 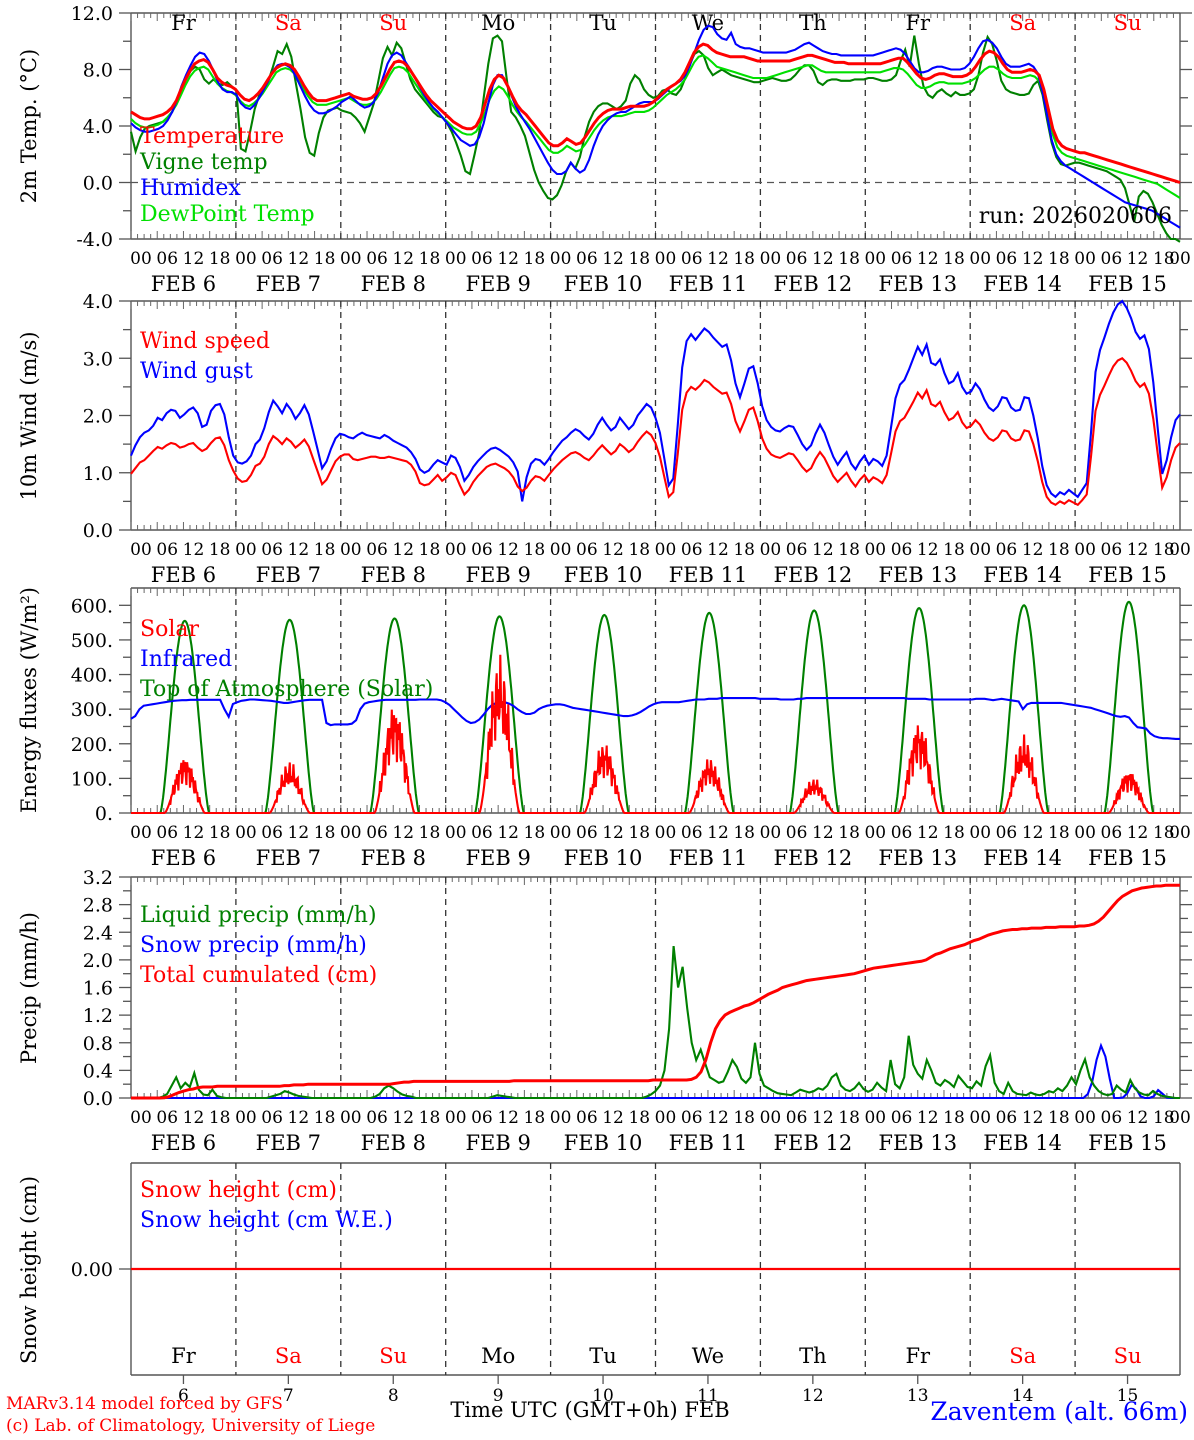 What do you see at coordinates (603, 1356) in the screenshot?
I see `weekday-label: Tu` at bounding box center [603, 1356].